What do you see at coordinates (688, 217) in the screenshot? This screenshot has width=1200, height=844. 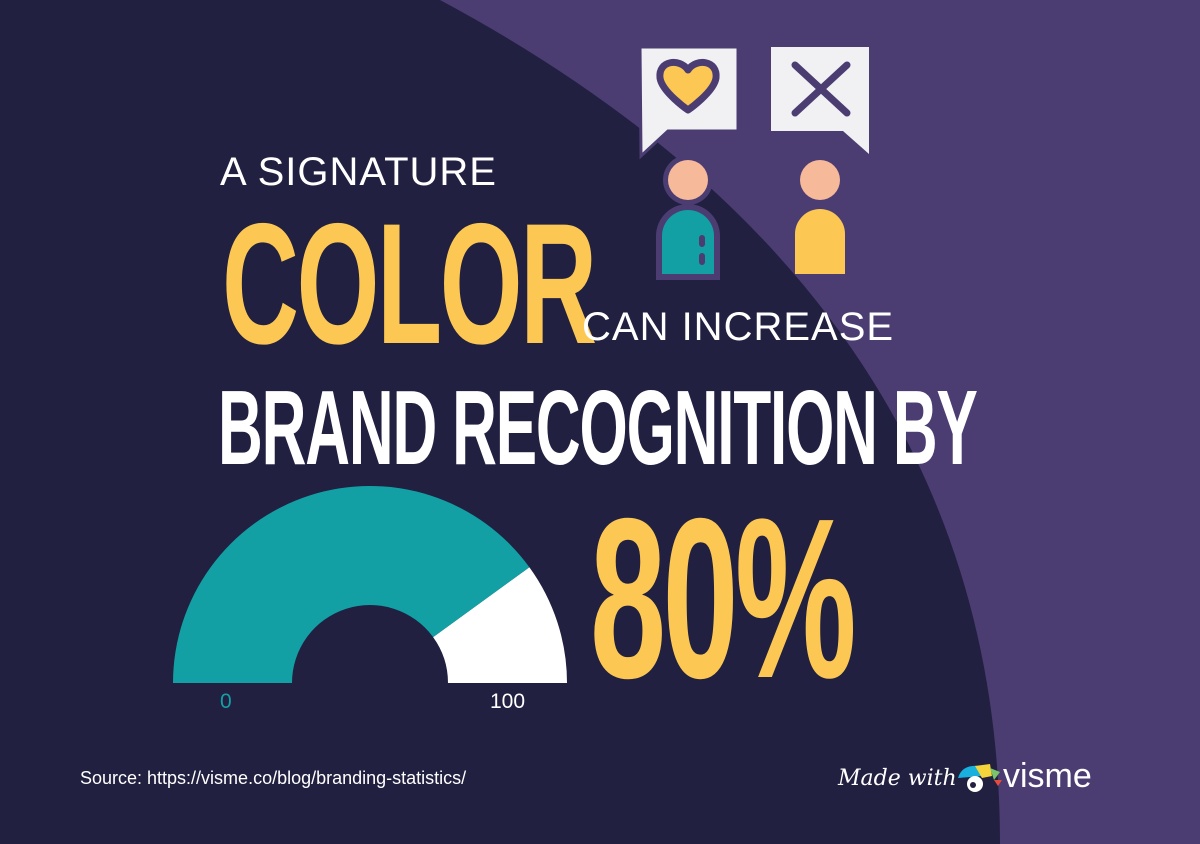 I see `person-teal-icon` at bounding box center [688, 217].